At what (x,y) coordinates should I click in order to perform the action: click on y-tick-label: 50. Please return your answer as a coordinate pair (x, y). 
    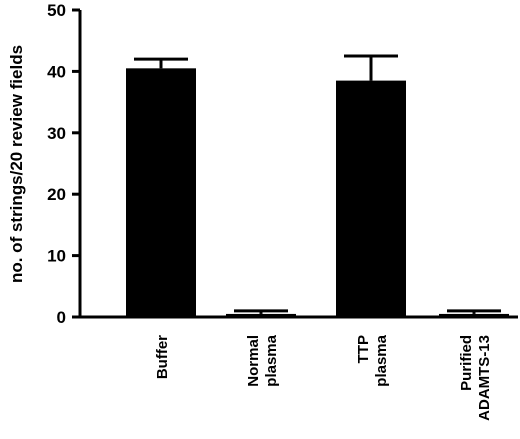
    Looking at the image, I should click on (56, 10).